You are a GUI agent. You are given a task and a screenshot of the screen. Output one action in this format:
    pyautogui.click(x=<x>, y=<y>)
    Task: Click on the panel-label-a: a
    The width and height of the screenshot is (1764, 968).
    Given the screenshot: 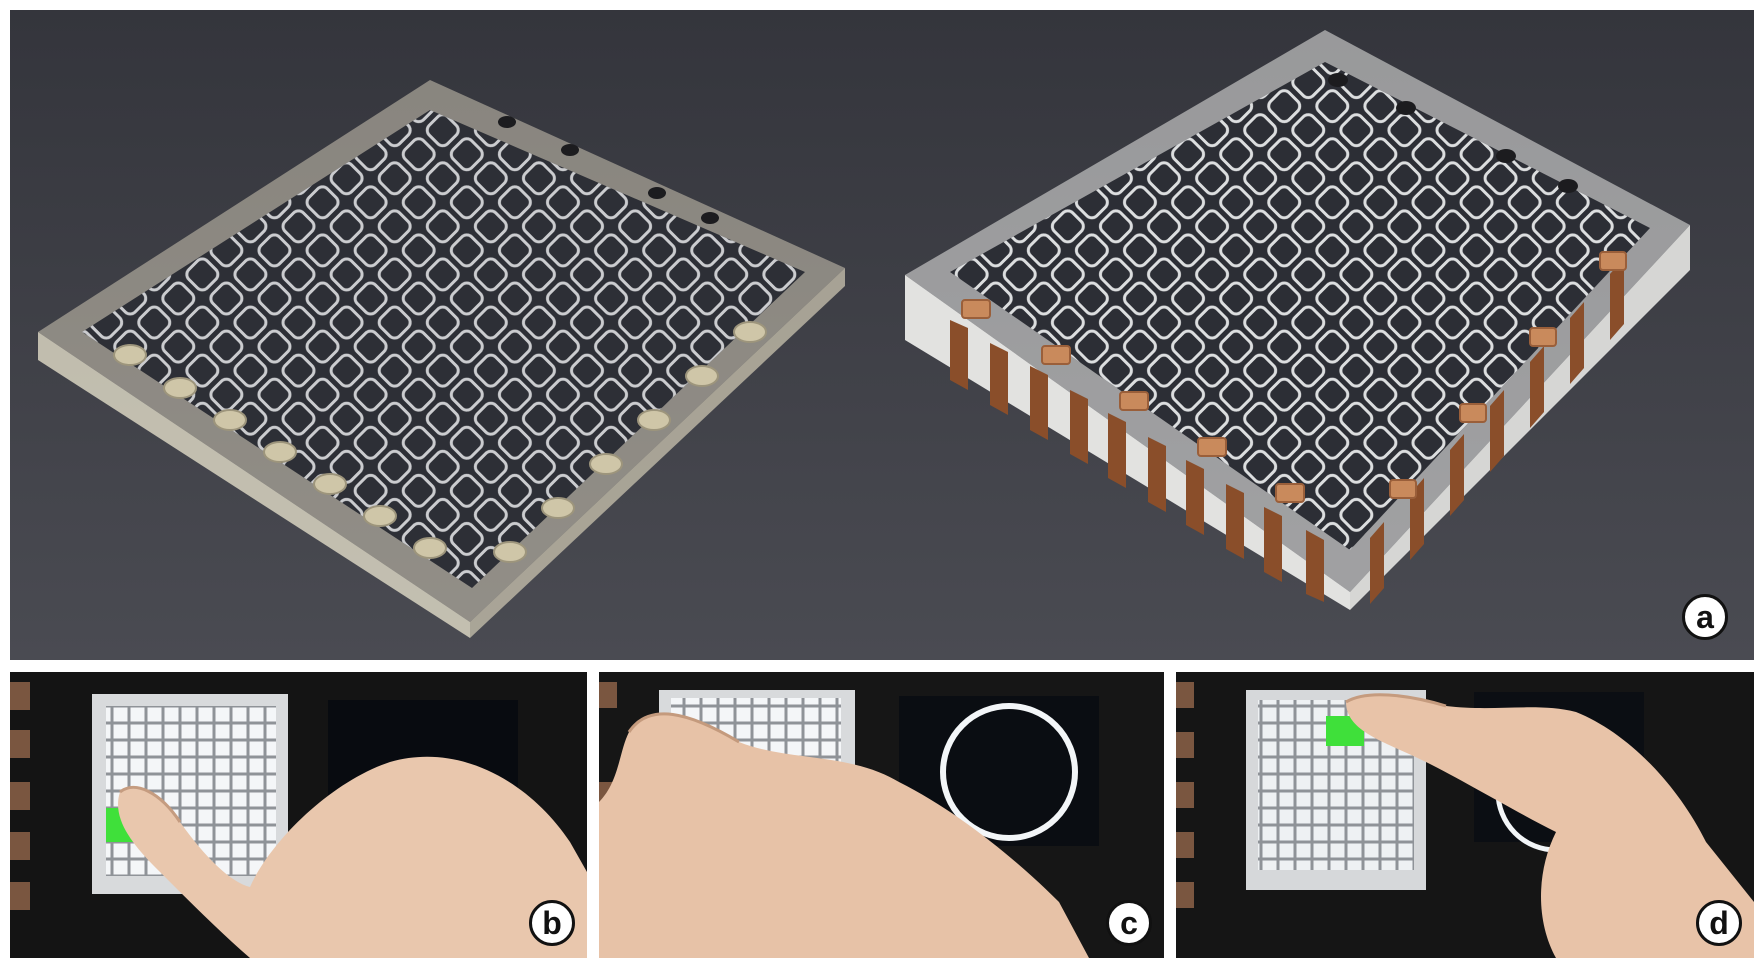 What is the action you would take?
    pyautogui.click(x=1705, y=617)
    